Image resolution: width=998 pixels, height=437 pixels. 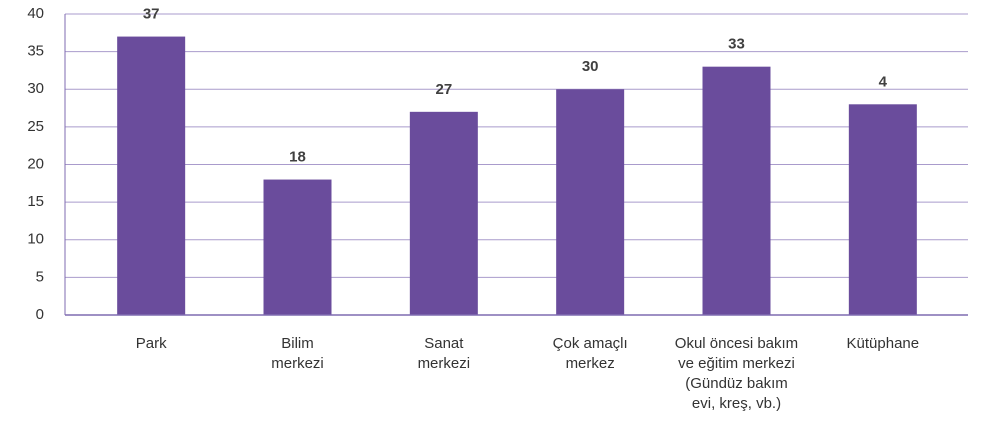 I want to click on y-tick-label: 10, so click(x=35, y=239).